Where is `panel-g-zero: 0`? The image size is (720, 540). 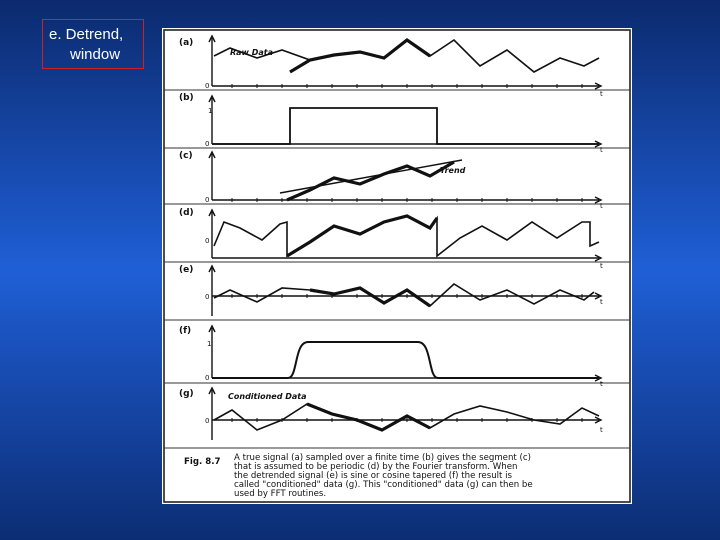 panel-g-zero: 0 is located at coordinates (207, 421).